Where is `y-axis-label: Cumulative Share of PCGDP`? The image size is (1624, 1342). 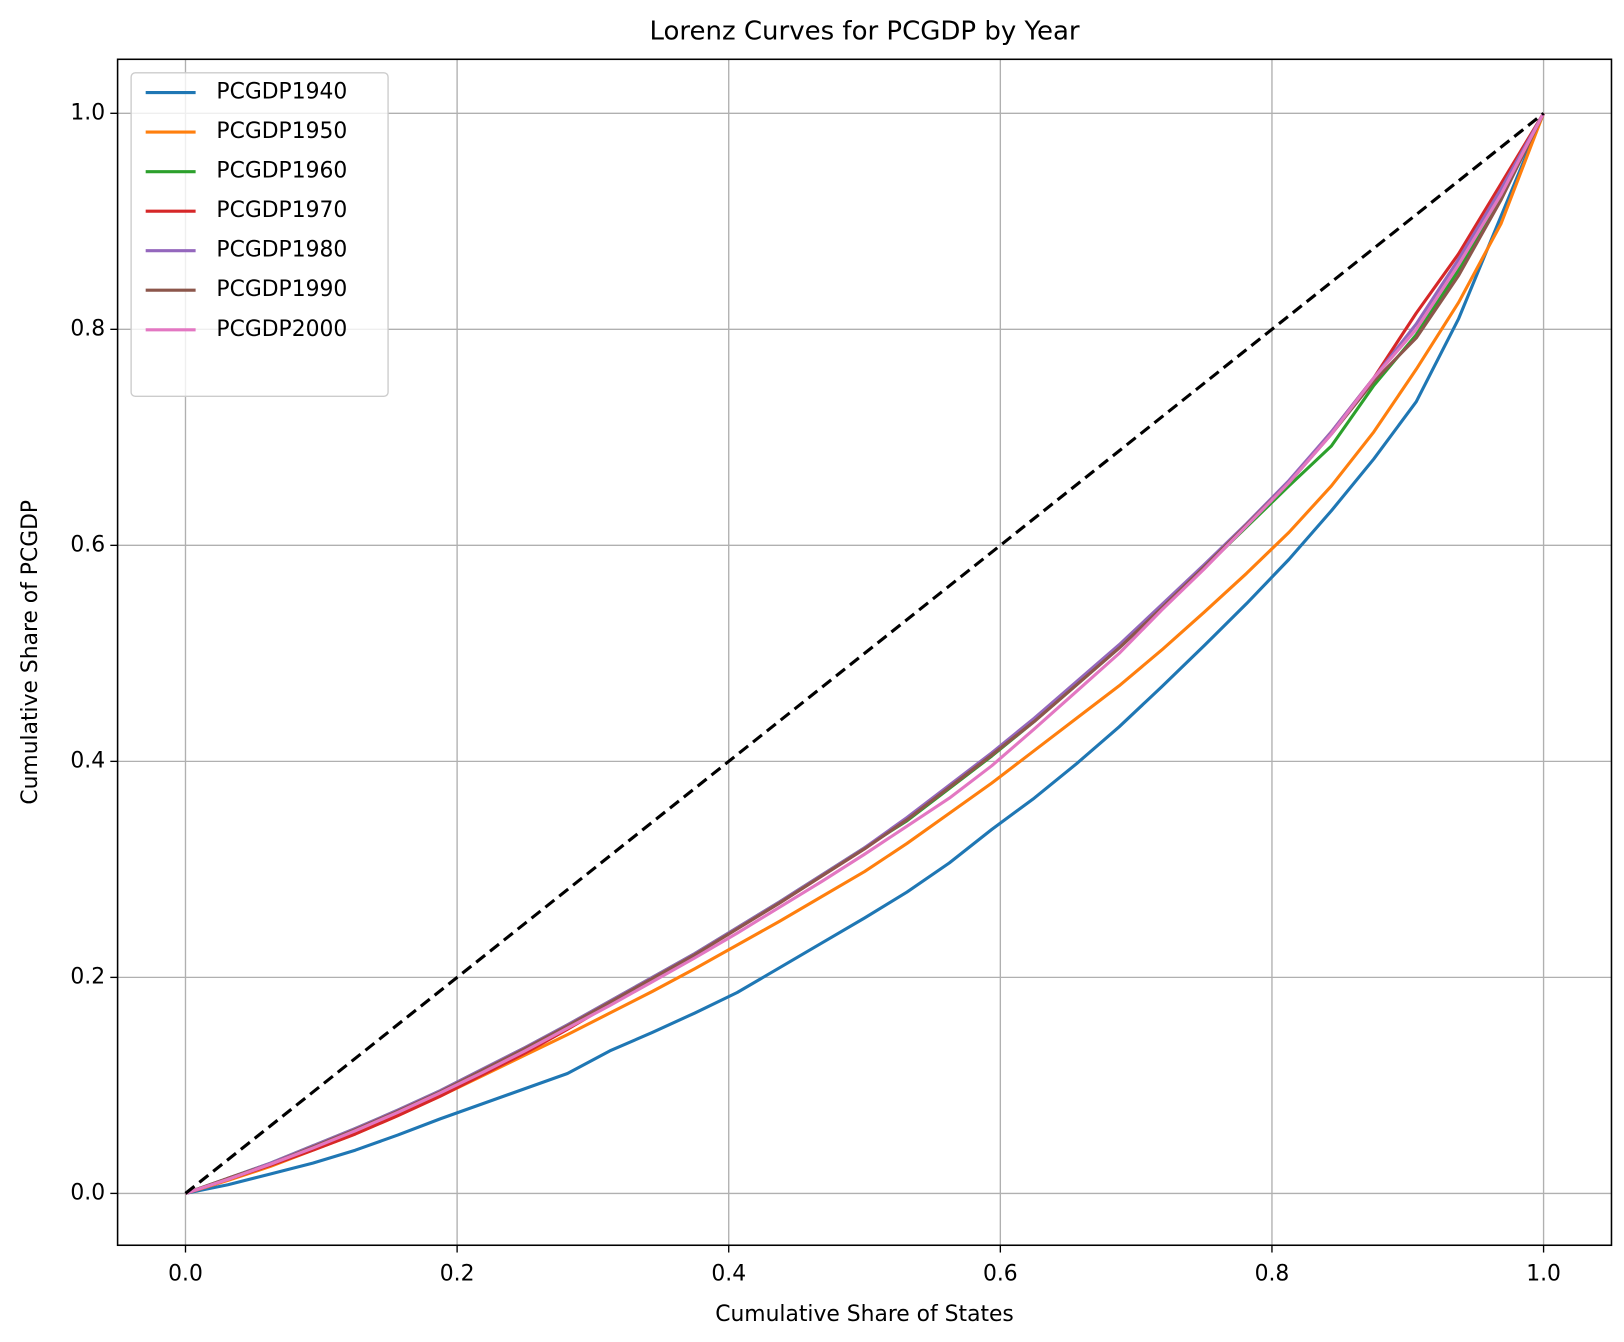 y-axis-label: Cumulative Share of PCGDP is located at coordinates (30, 652).